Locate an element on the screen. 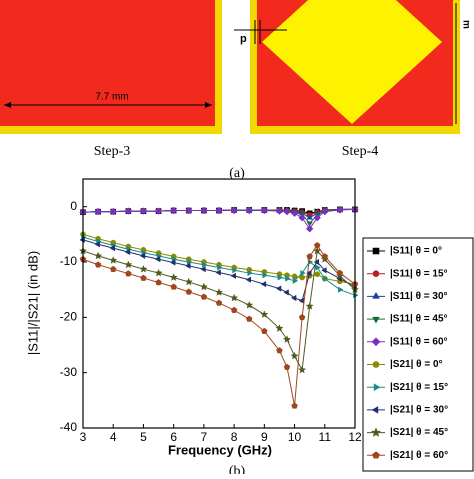 Image resolution: width=474 pixels, height=479 pixels. legend-label: |S11| θ = 45° is located at coordinates (419, 319).